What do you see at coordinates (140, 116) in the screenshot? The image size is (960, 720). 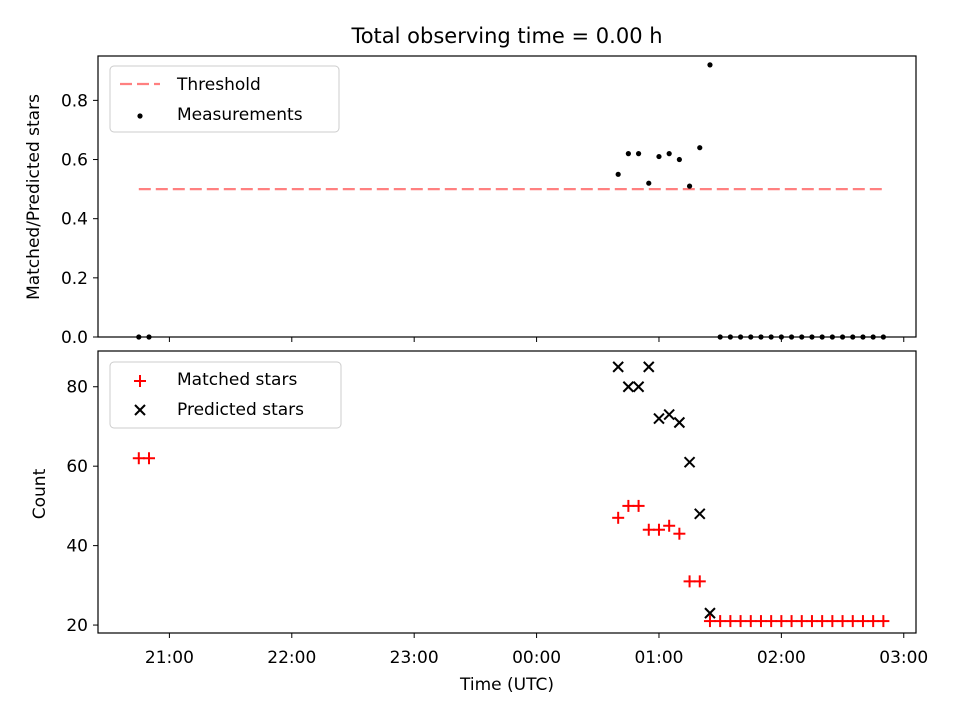 I see `legend-measurements-swatch` at bounding box center [140, 116].